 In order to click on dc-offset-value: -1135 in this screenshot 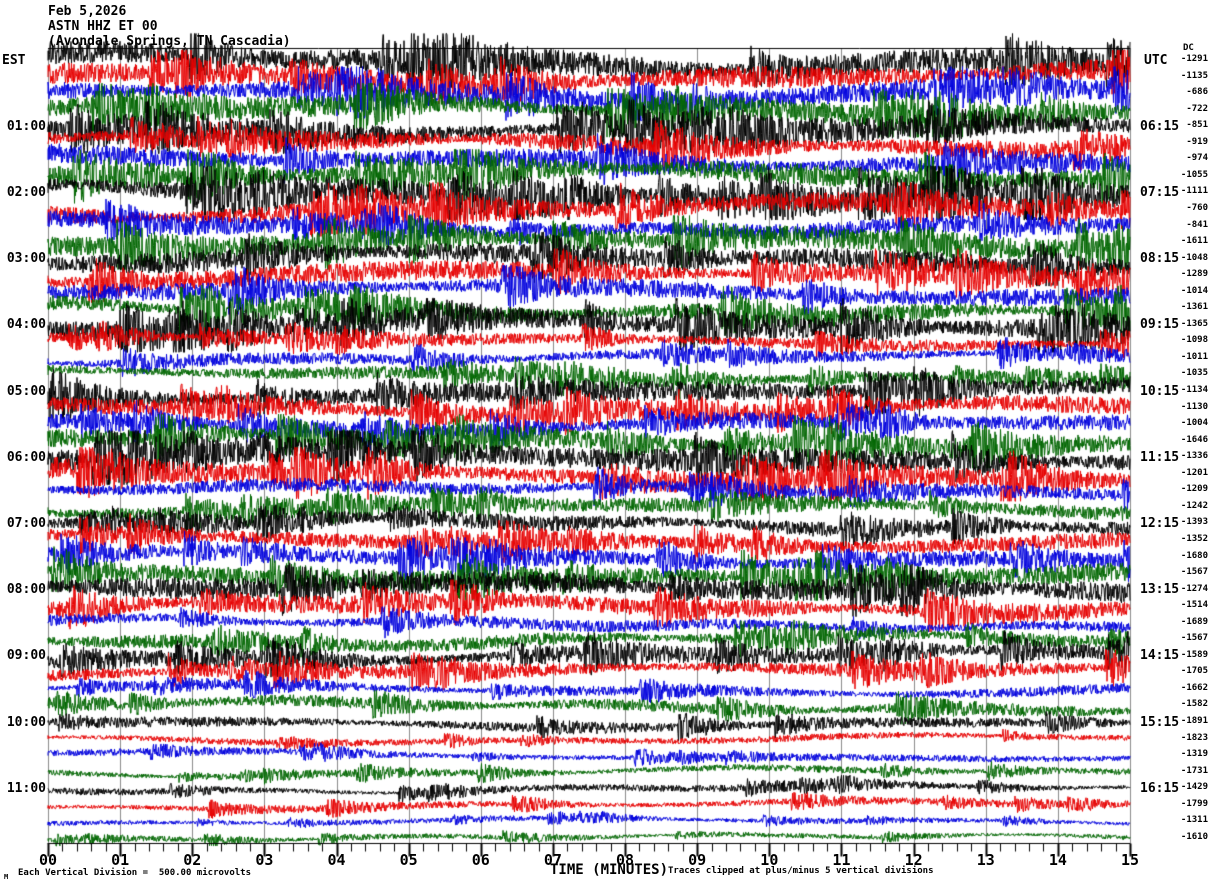, I will do `click(1194, 75)`.